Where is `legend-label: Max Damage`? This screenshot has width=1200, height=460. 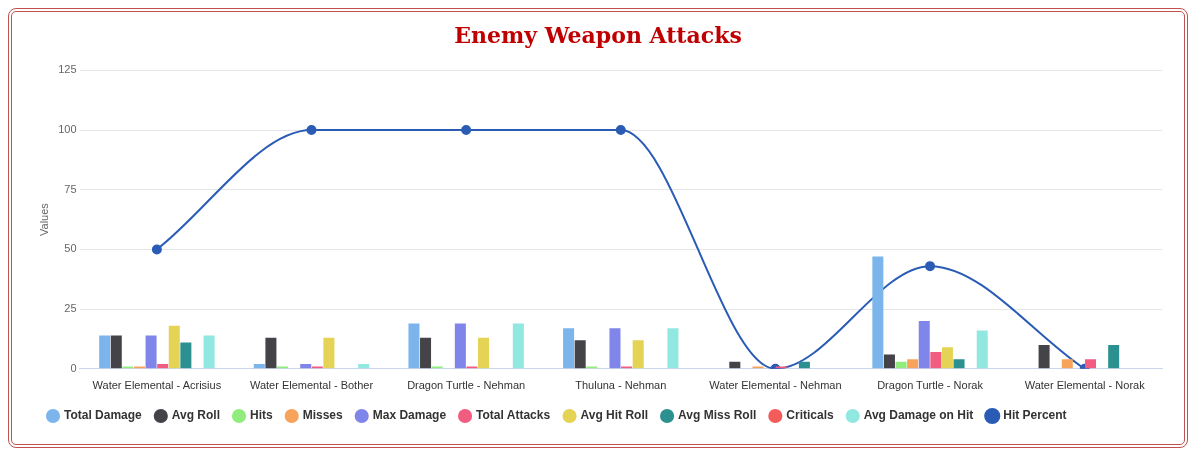 legend-label: Max Damage is located at coordinates (409, 415).